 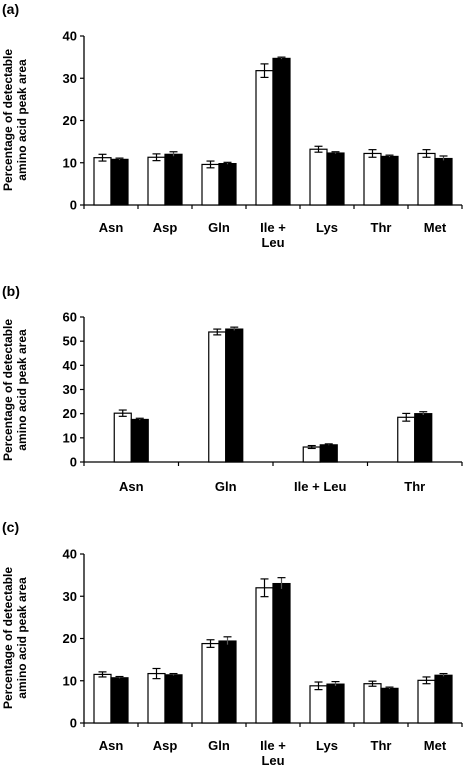 What do you see at coordinates (70, 341) in the screenshot?
I see `y-tick-label: 50` at bounding box center [70, 341].